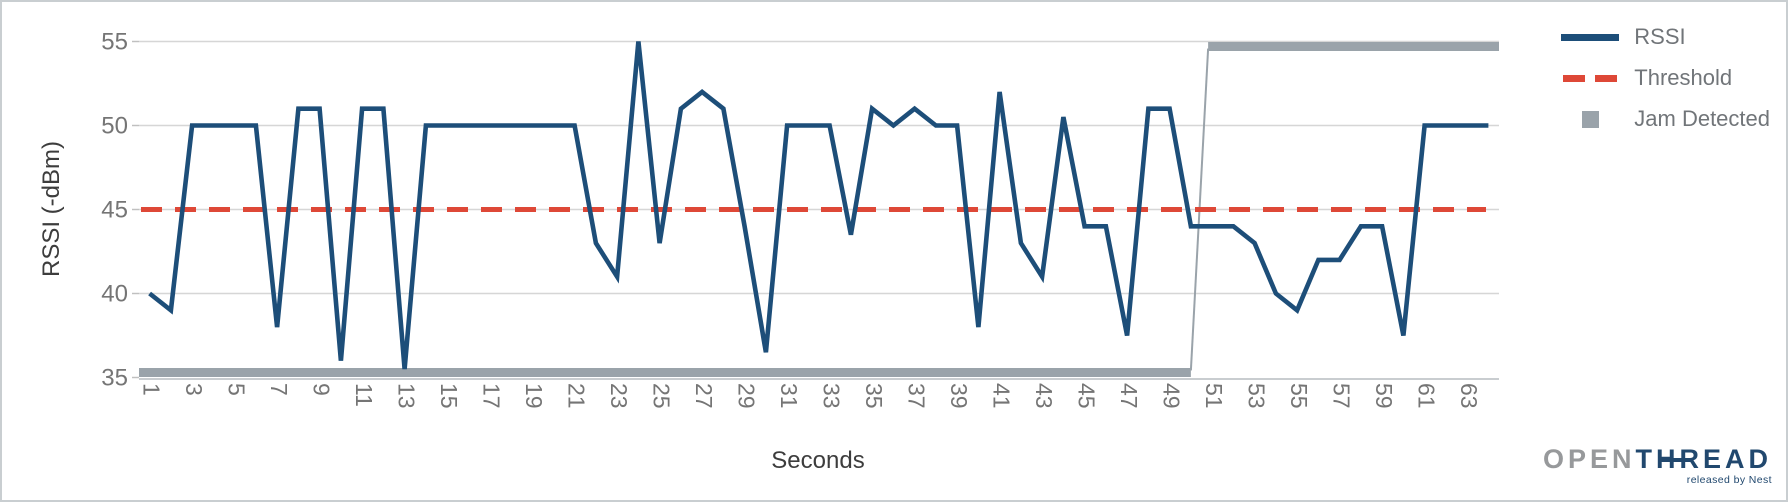 The height and width of the screenshot is (502, 1788). I want to click on x-tick-label-15: 15, so click(449, 396).